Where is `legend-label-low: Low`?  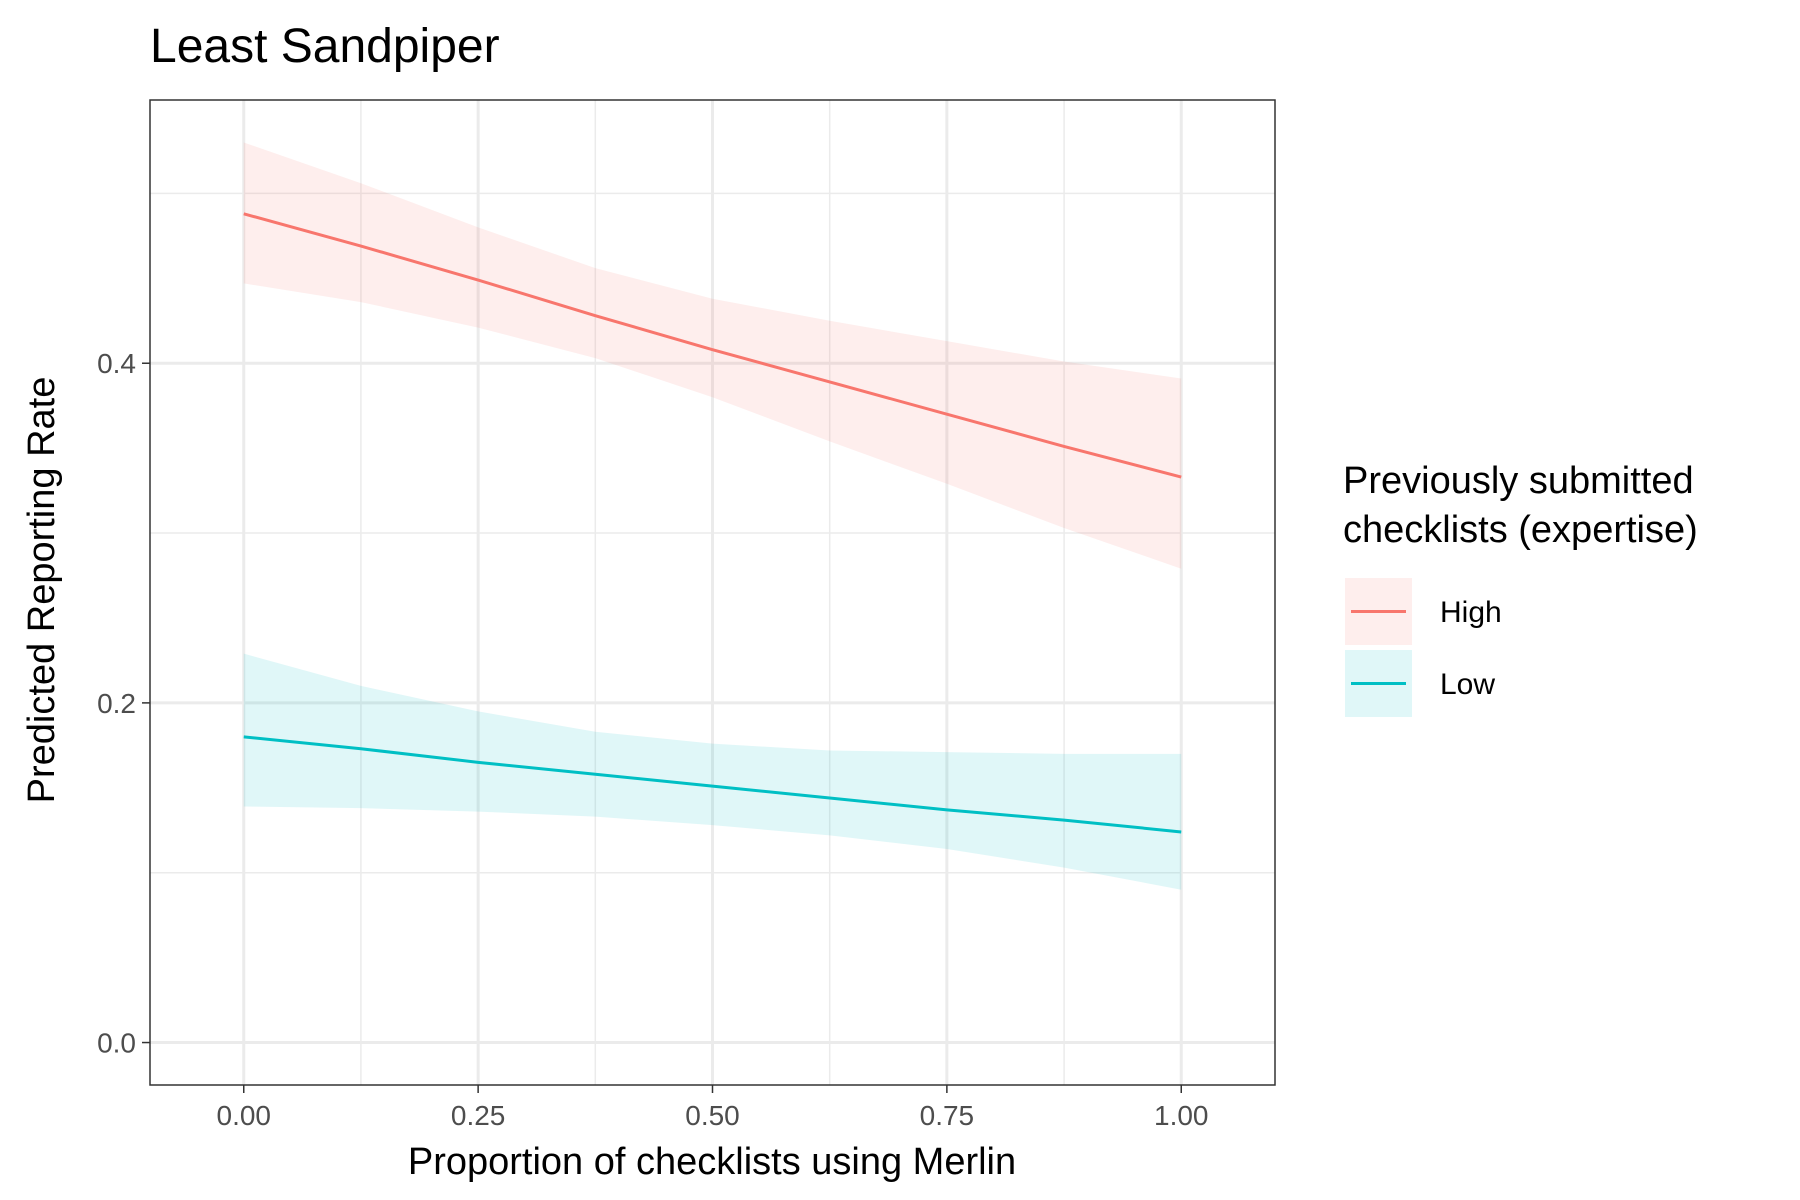
legend-label-low: Low is located at coordinates (1467, 684).